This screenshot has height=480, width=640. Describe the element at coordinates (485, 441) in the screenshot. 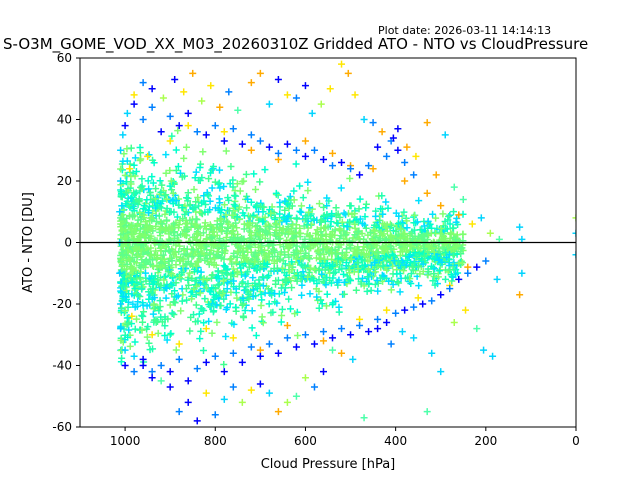

I see `x-tick-label: 200` at that location.